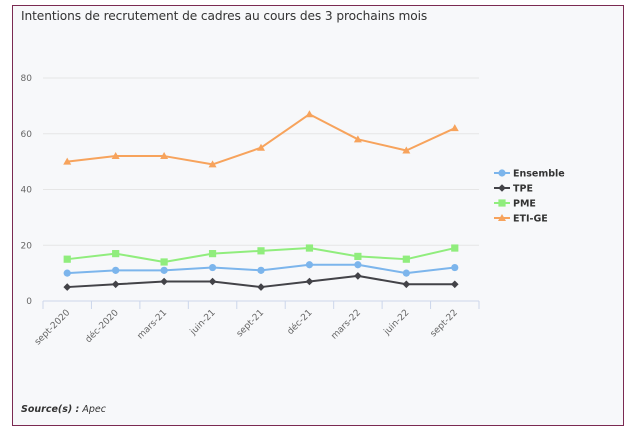 Image resolution: width=632 pixels, height=432 pixels. What do you see at coordinates (300, 322) in the screenshot?
I see `x-tick-label: déc-21` at bounding box center [300, 322].